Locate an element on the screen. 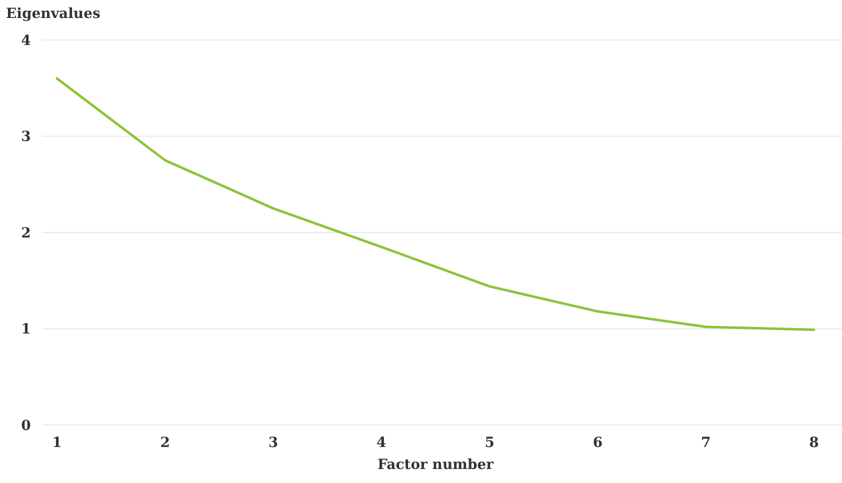  x-axis-title: Factor number is located at coordinates (435, 465).